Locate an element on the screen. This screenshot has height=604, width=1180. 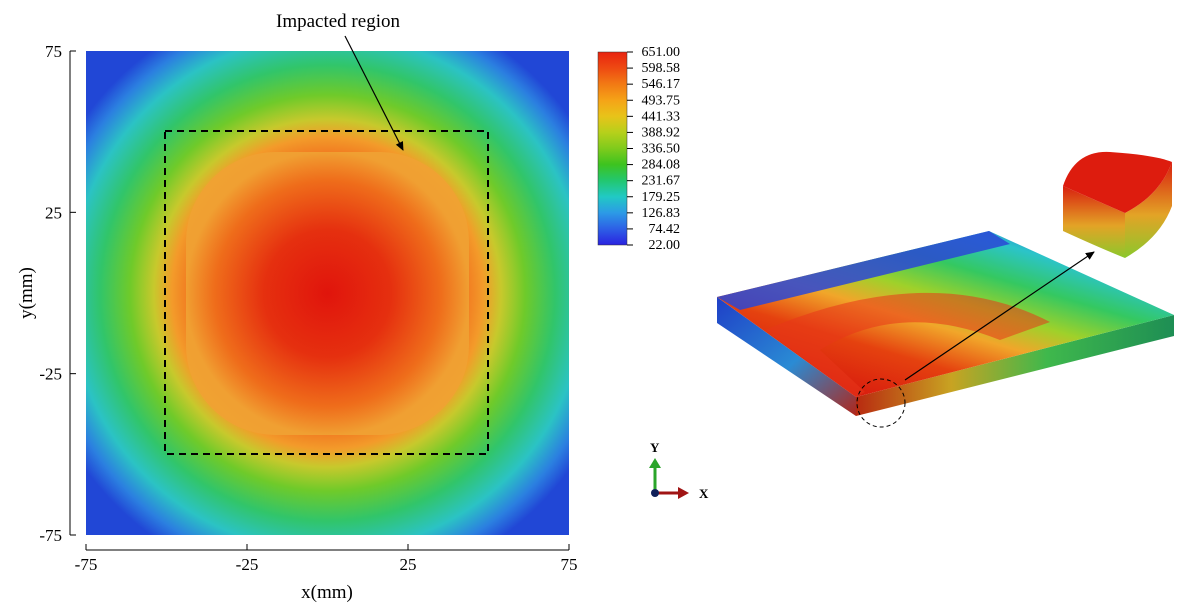
heatmap-core is located at coordinates (327, 293).